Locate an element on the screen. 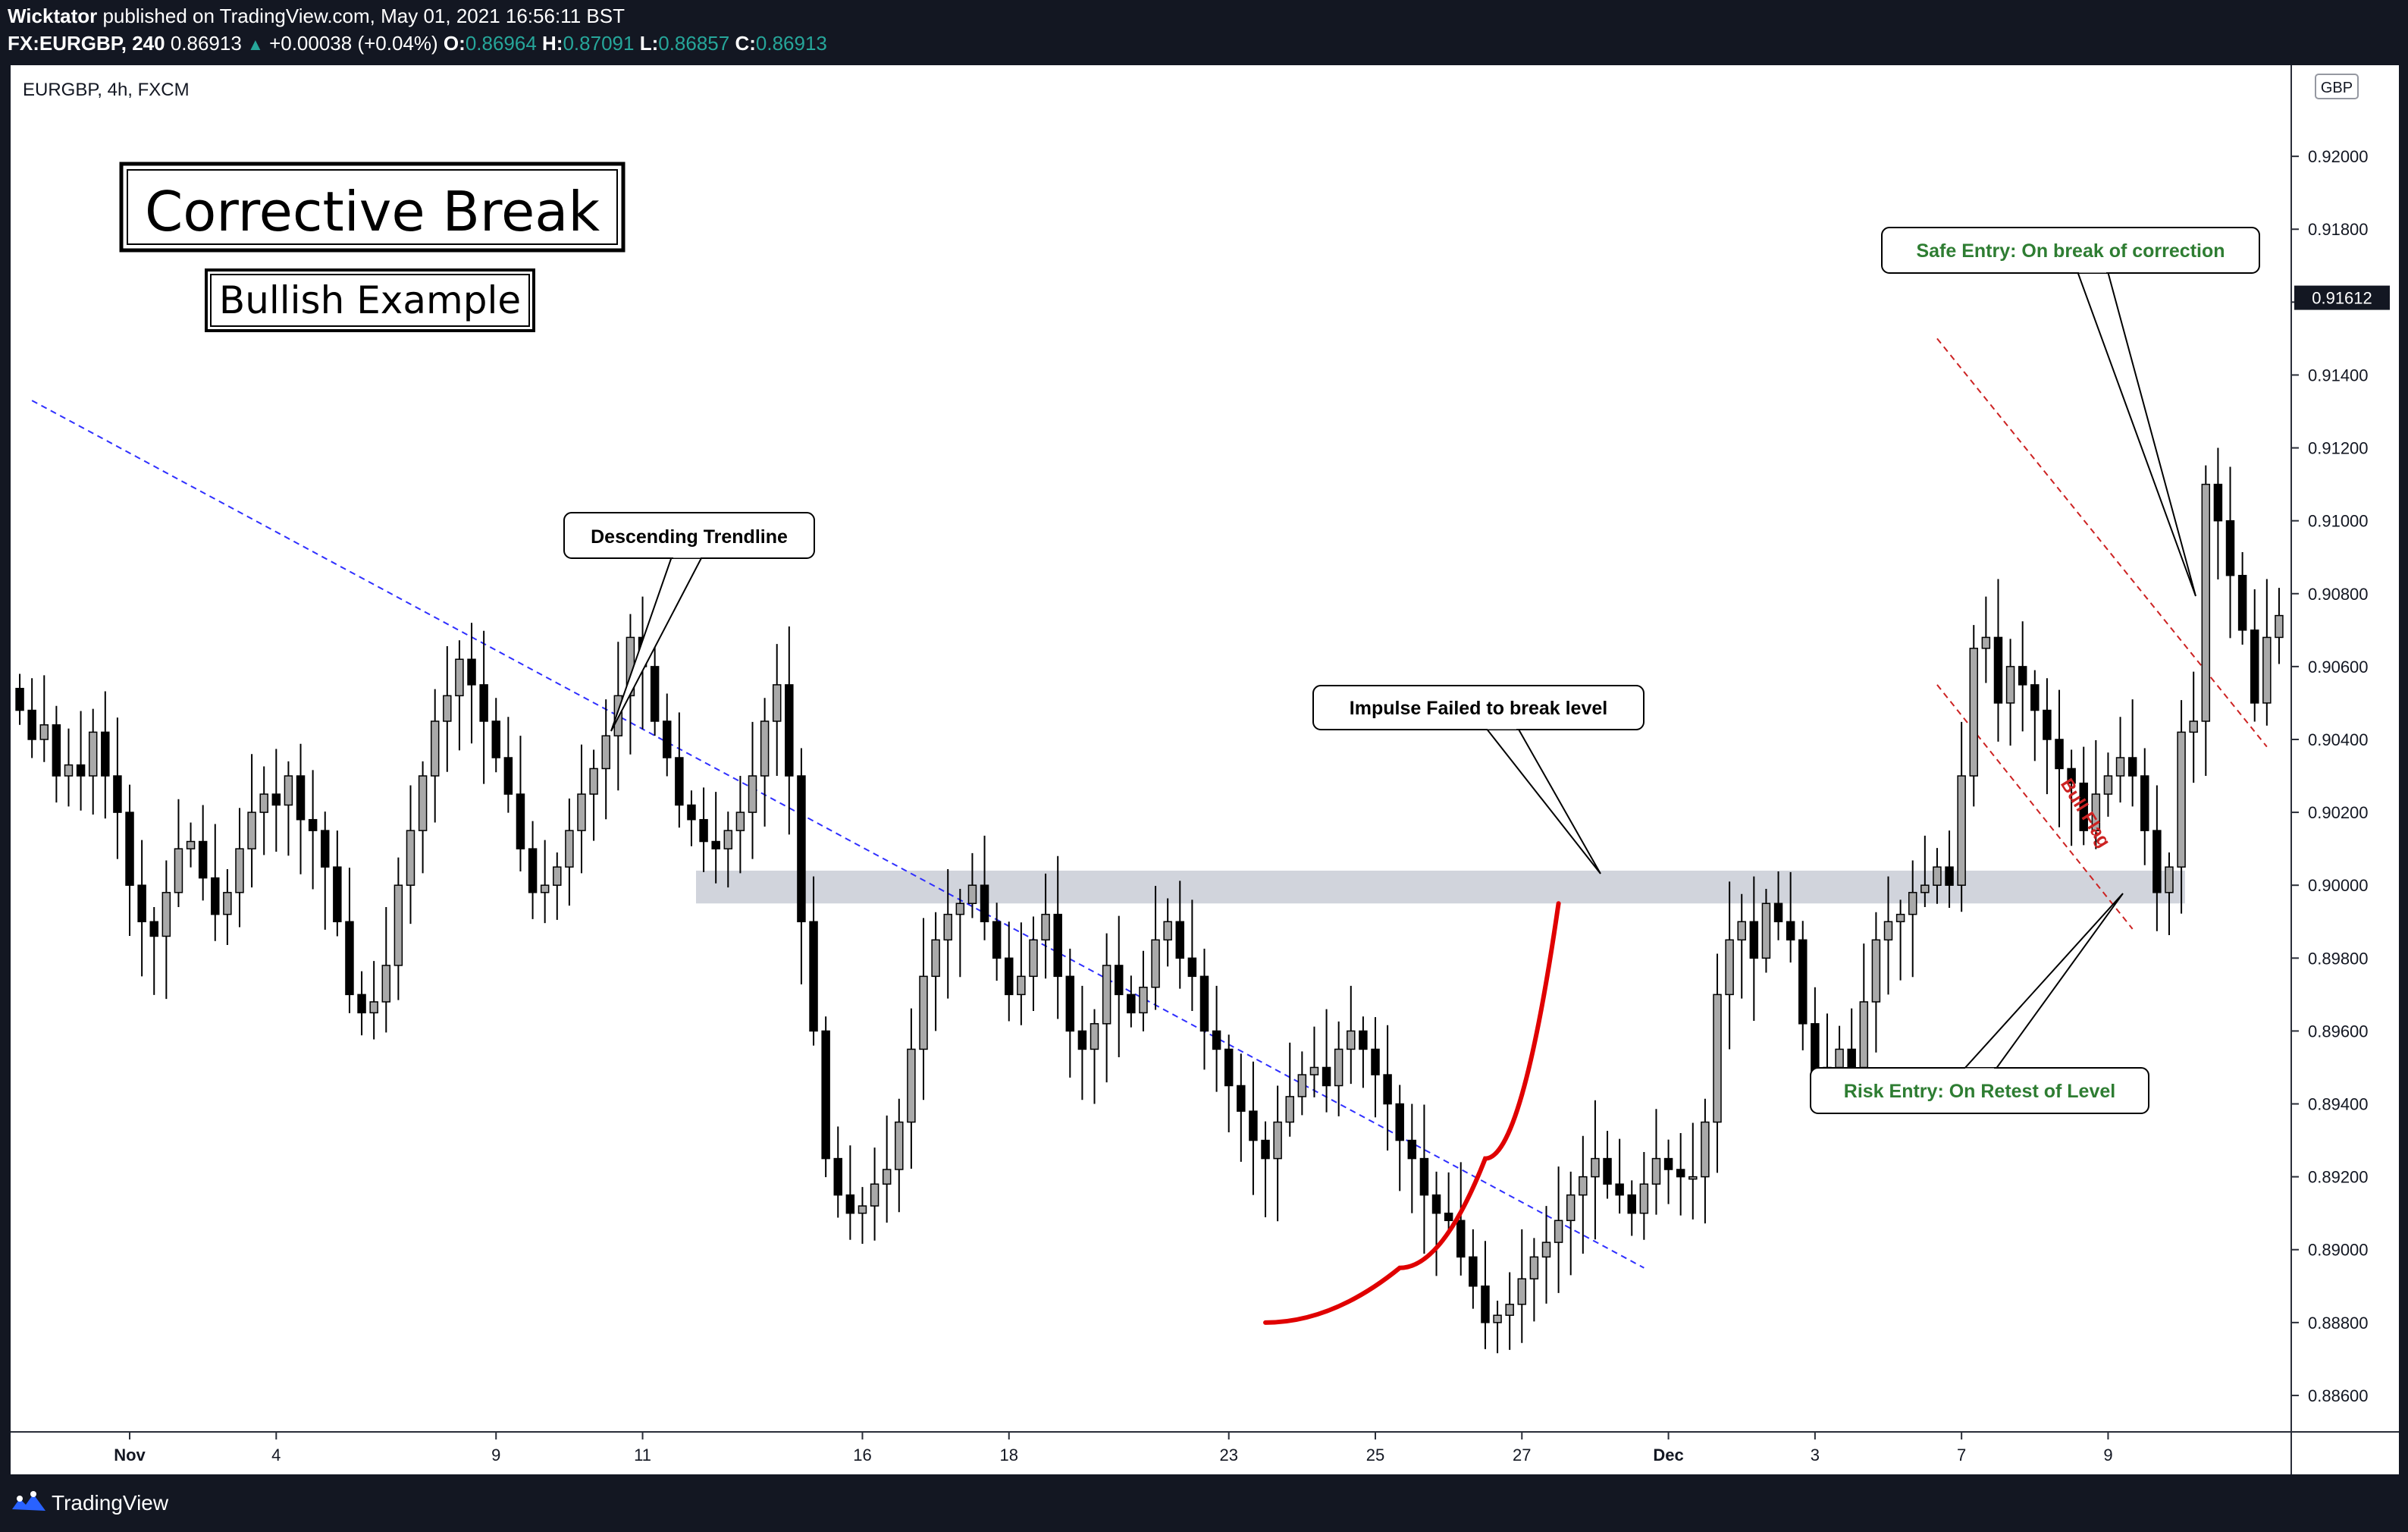 Image resolution: width=2408 pixels, height=1532 pixels. time-tick-label: 3 is located at coordinates (1816, 1455).